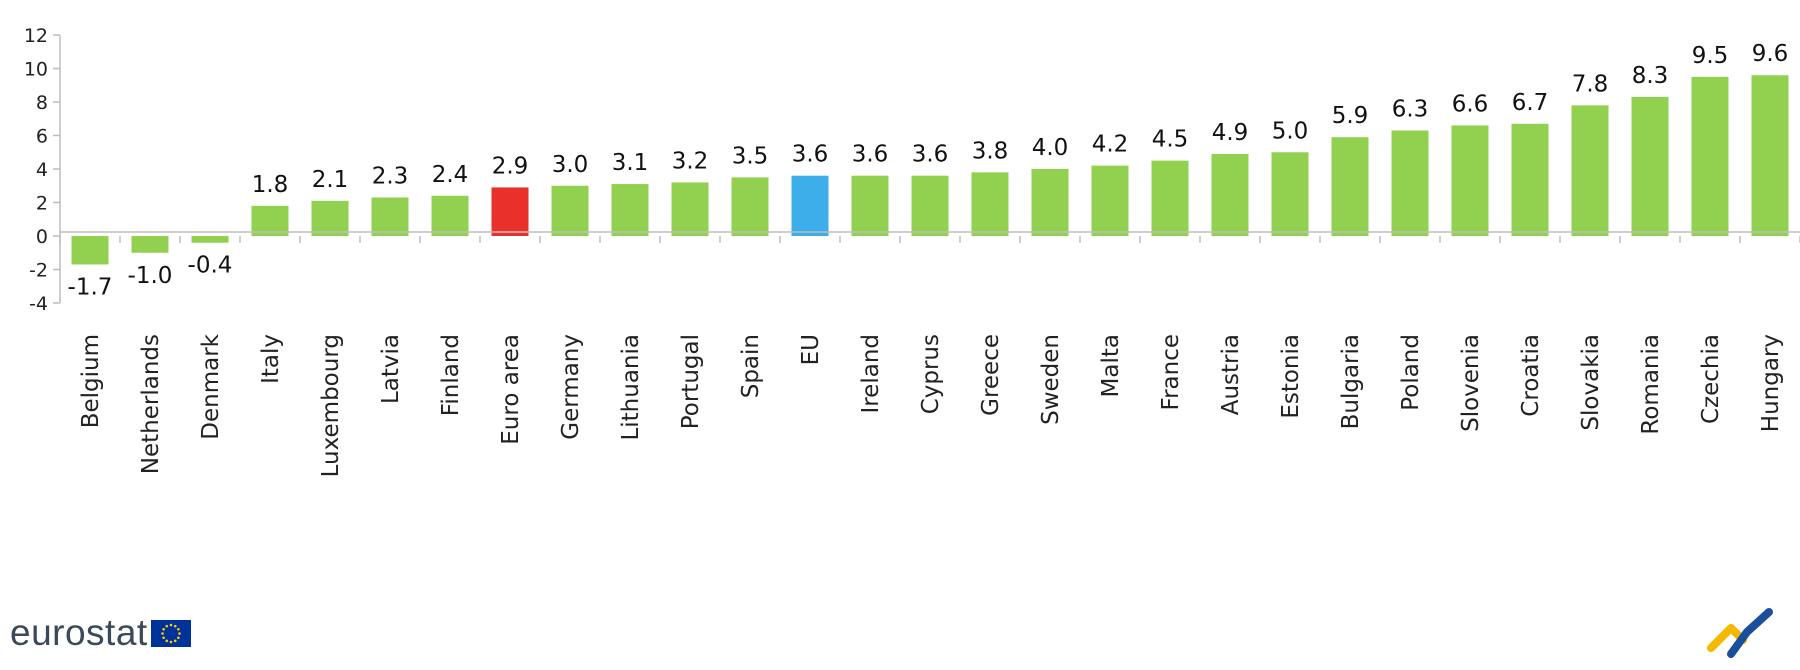 This screenshot has width=1800, height=670. What do you see at coordinates (871, 374) in the screenshot?
I see `category-label: Ireland` at bounding box center [871, 374].